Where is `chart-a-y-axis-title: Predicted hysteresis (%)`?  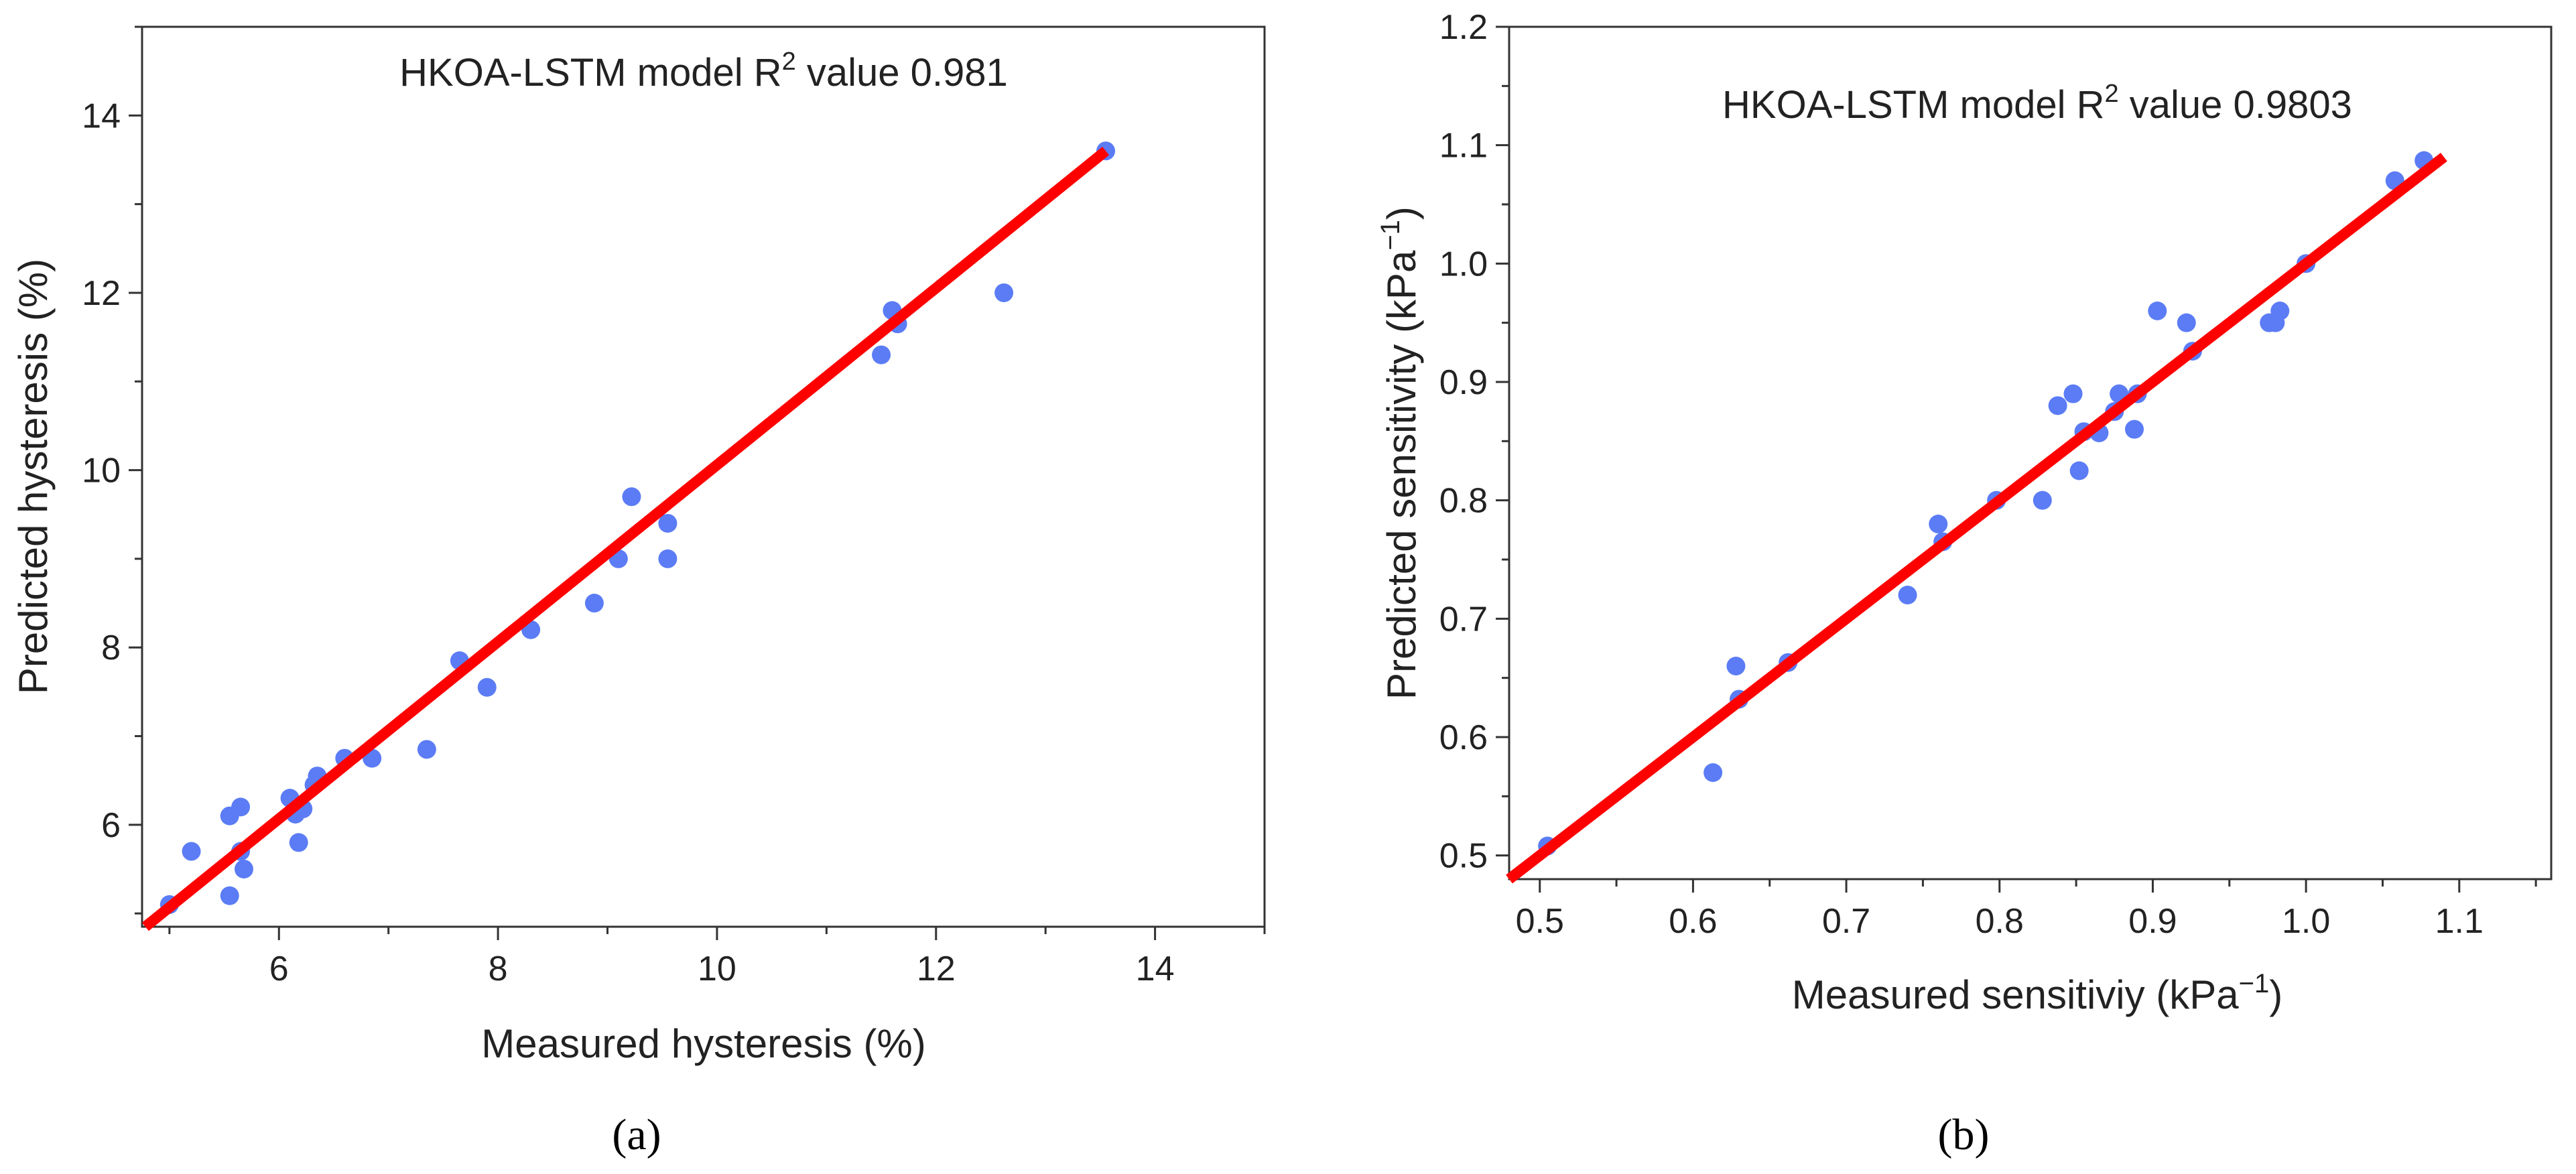 chart-a-y-axis-title: Predicted hysteresis (%) is located at coordinates (33, 476).